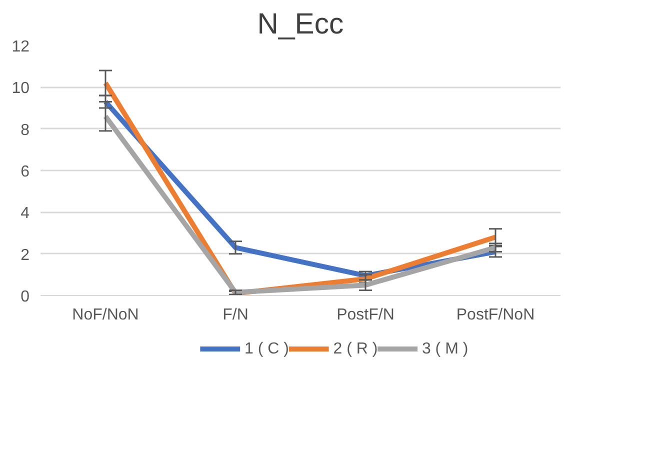 The height and width of the screenshot is (470, 663). Describe the element at coordinates (25, 172) in the screenshot. I see `y-tick-label: 6` at that location.